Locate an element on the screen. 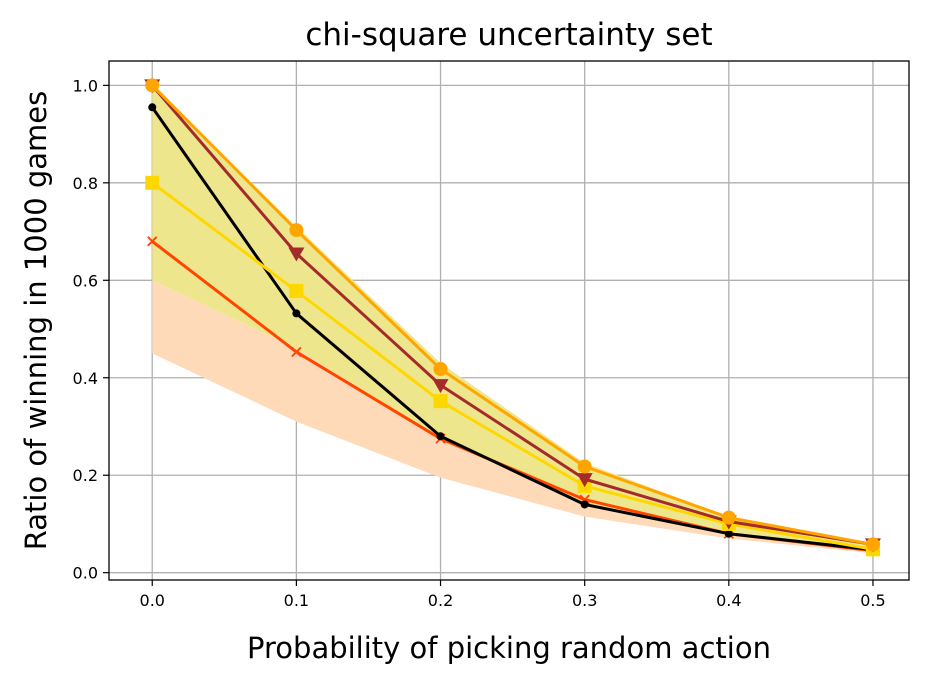 The height and width of the screenshot is (684, 935). y-tick-label: 0.8 is located at coordinates (85, 183).